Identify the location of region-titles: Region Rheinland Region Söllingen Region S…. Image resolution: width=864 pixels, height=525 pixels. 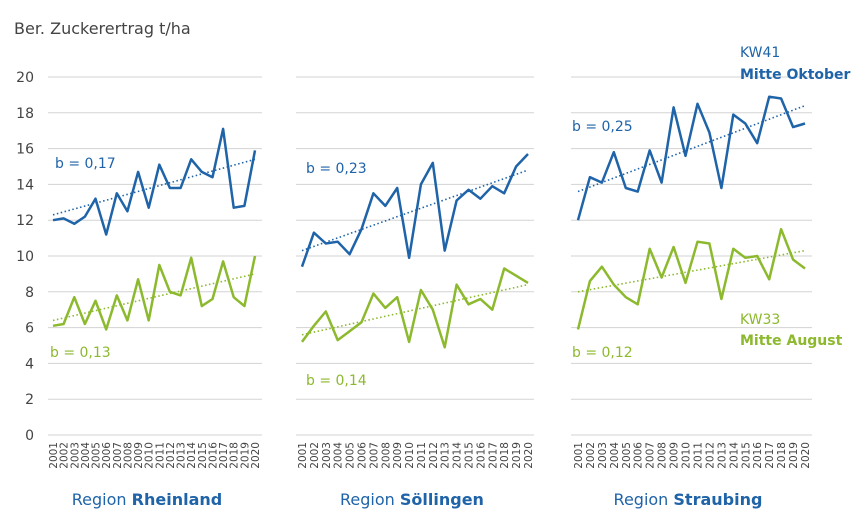
(417, 499).